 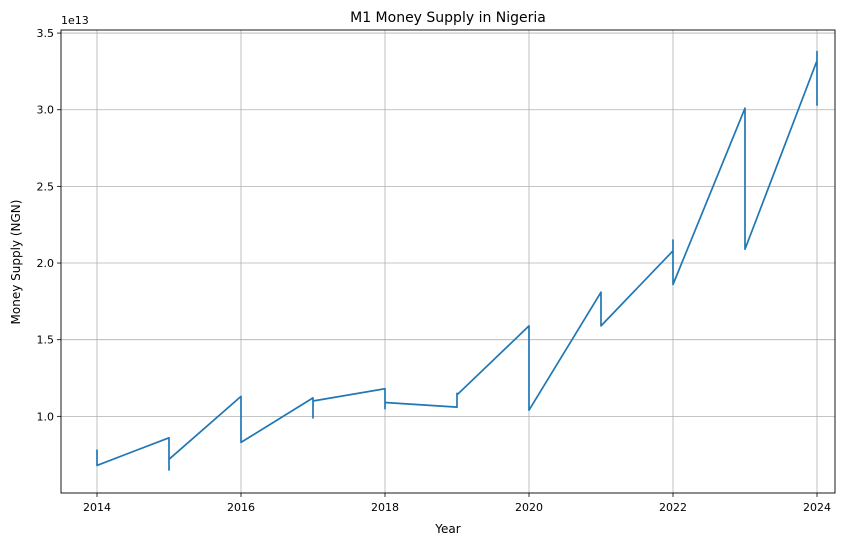 What do you see at coordinates (385, 507) in the screenshot?
I see `x-tick-label: 2018` at bounding box center [385, 507].